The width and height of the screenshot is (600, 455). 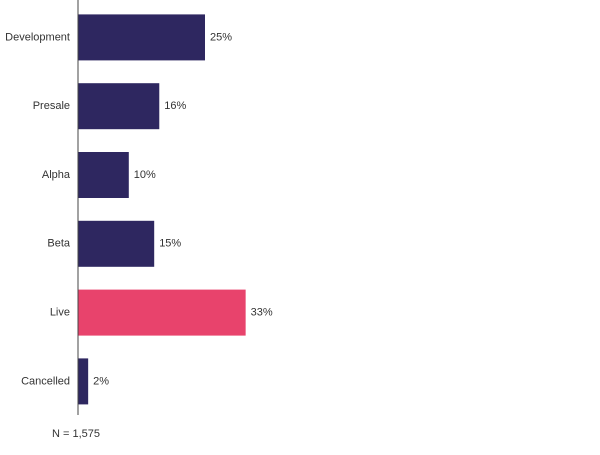 What do you see at coordinates (175, 106) in the screenshot?
I see `value-label: 16%` at bounding box center [175, 106].